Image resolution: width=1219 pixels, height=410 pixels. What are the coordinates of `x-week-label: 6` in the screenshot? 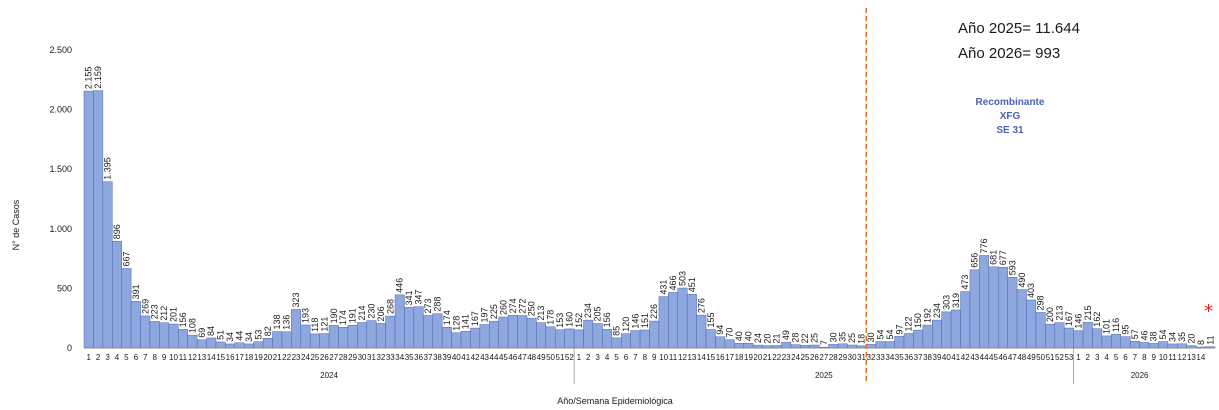 It's located at (1125, 357).